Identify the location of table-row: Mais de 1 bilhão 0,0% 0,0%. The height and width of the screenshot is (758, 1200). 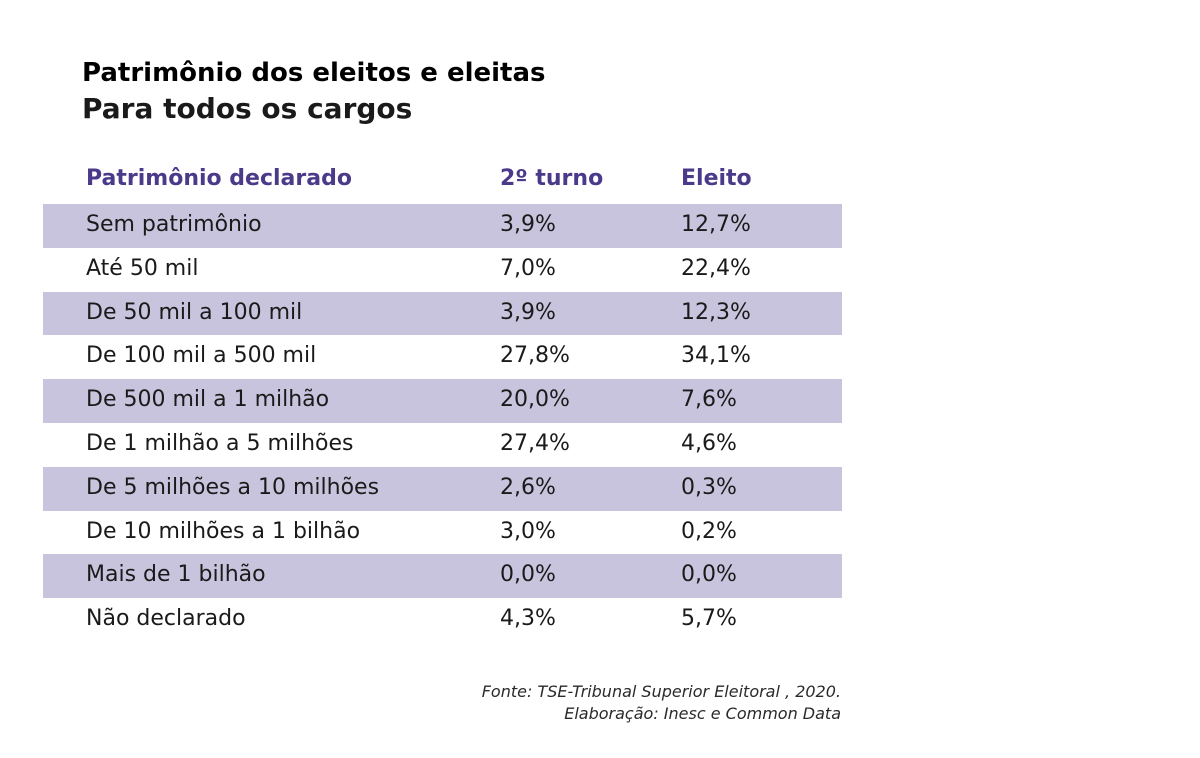
(442, 576).